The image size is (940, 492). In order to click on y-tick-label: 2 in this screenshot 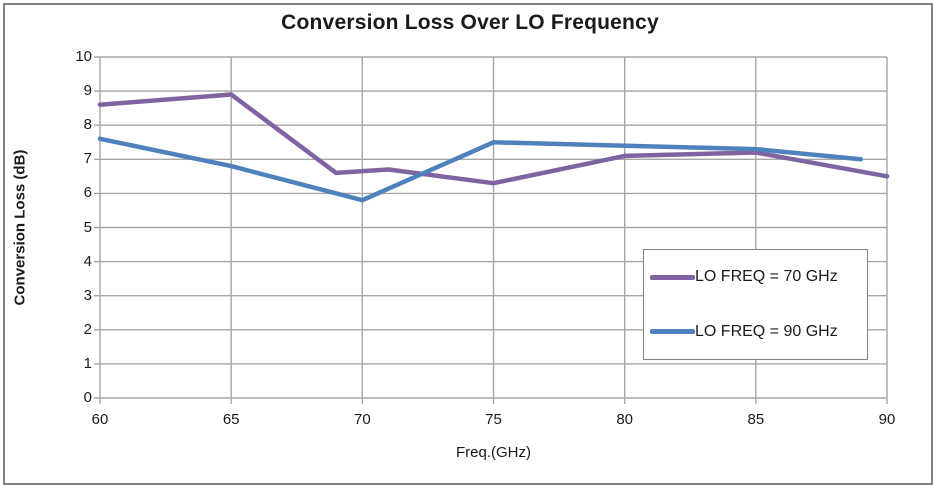, I will do `click(87, 329)`.